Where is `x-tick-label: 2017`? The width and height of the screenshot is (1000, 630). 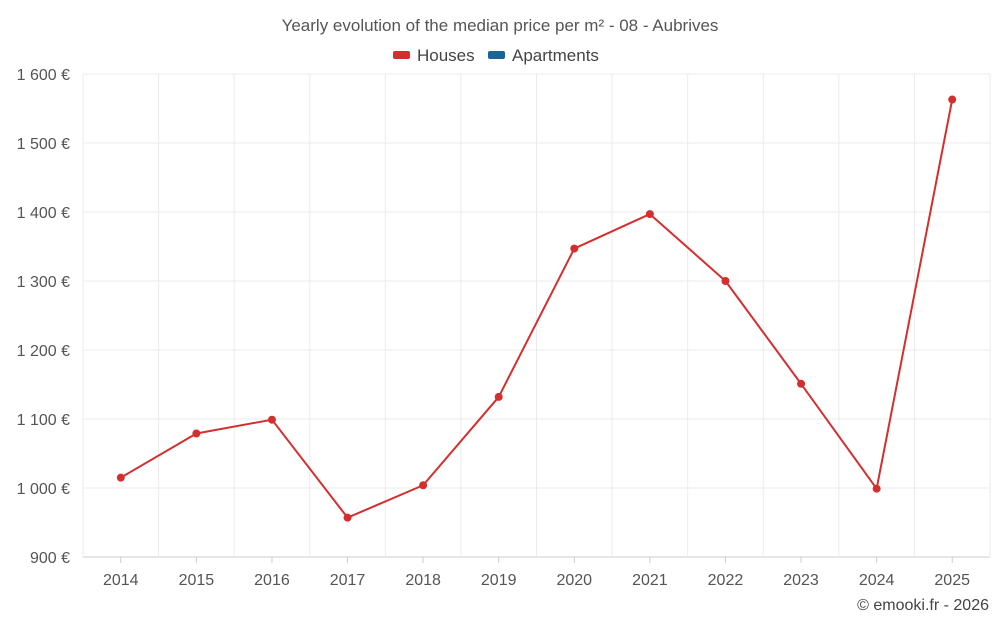 x-tick-label: 2017 is located at coordinates (348, 580).